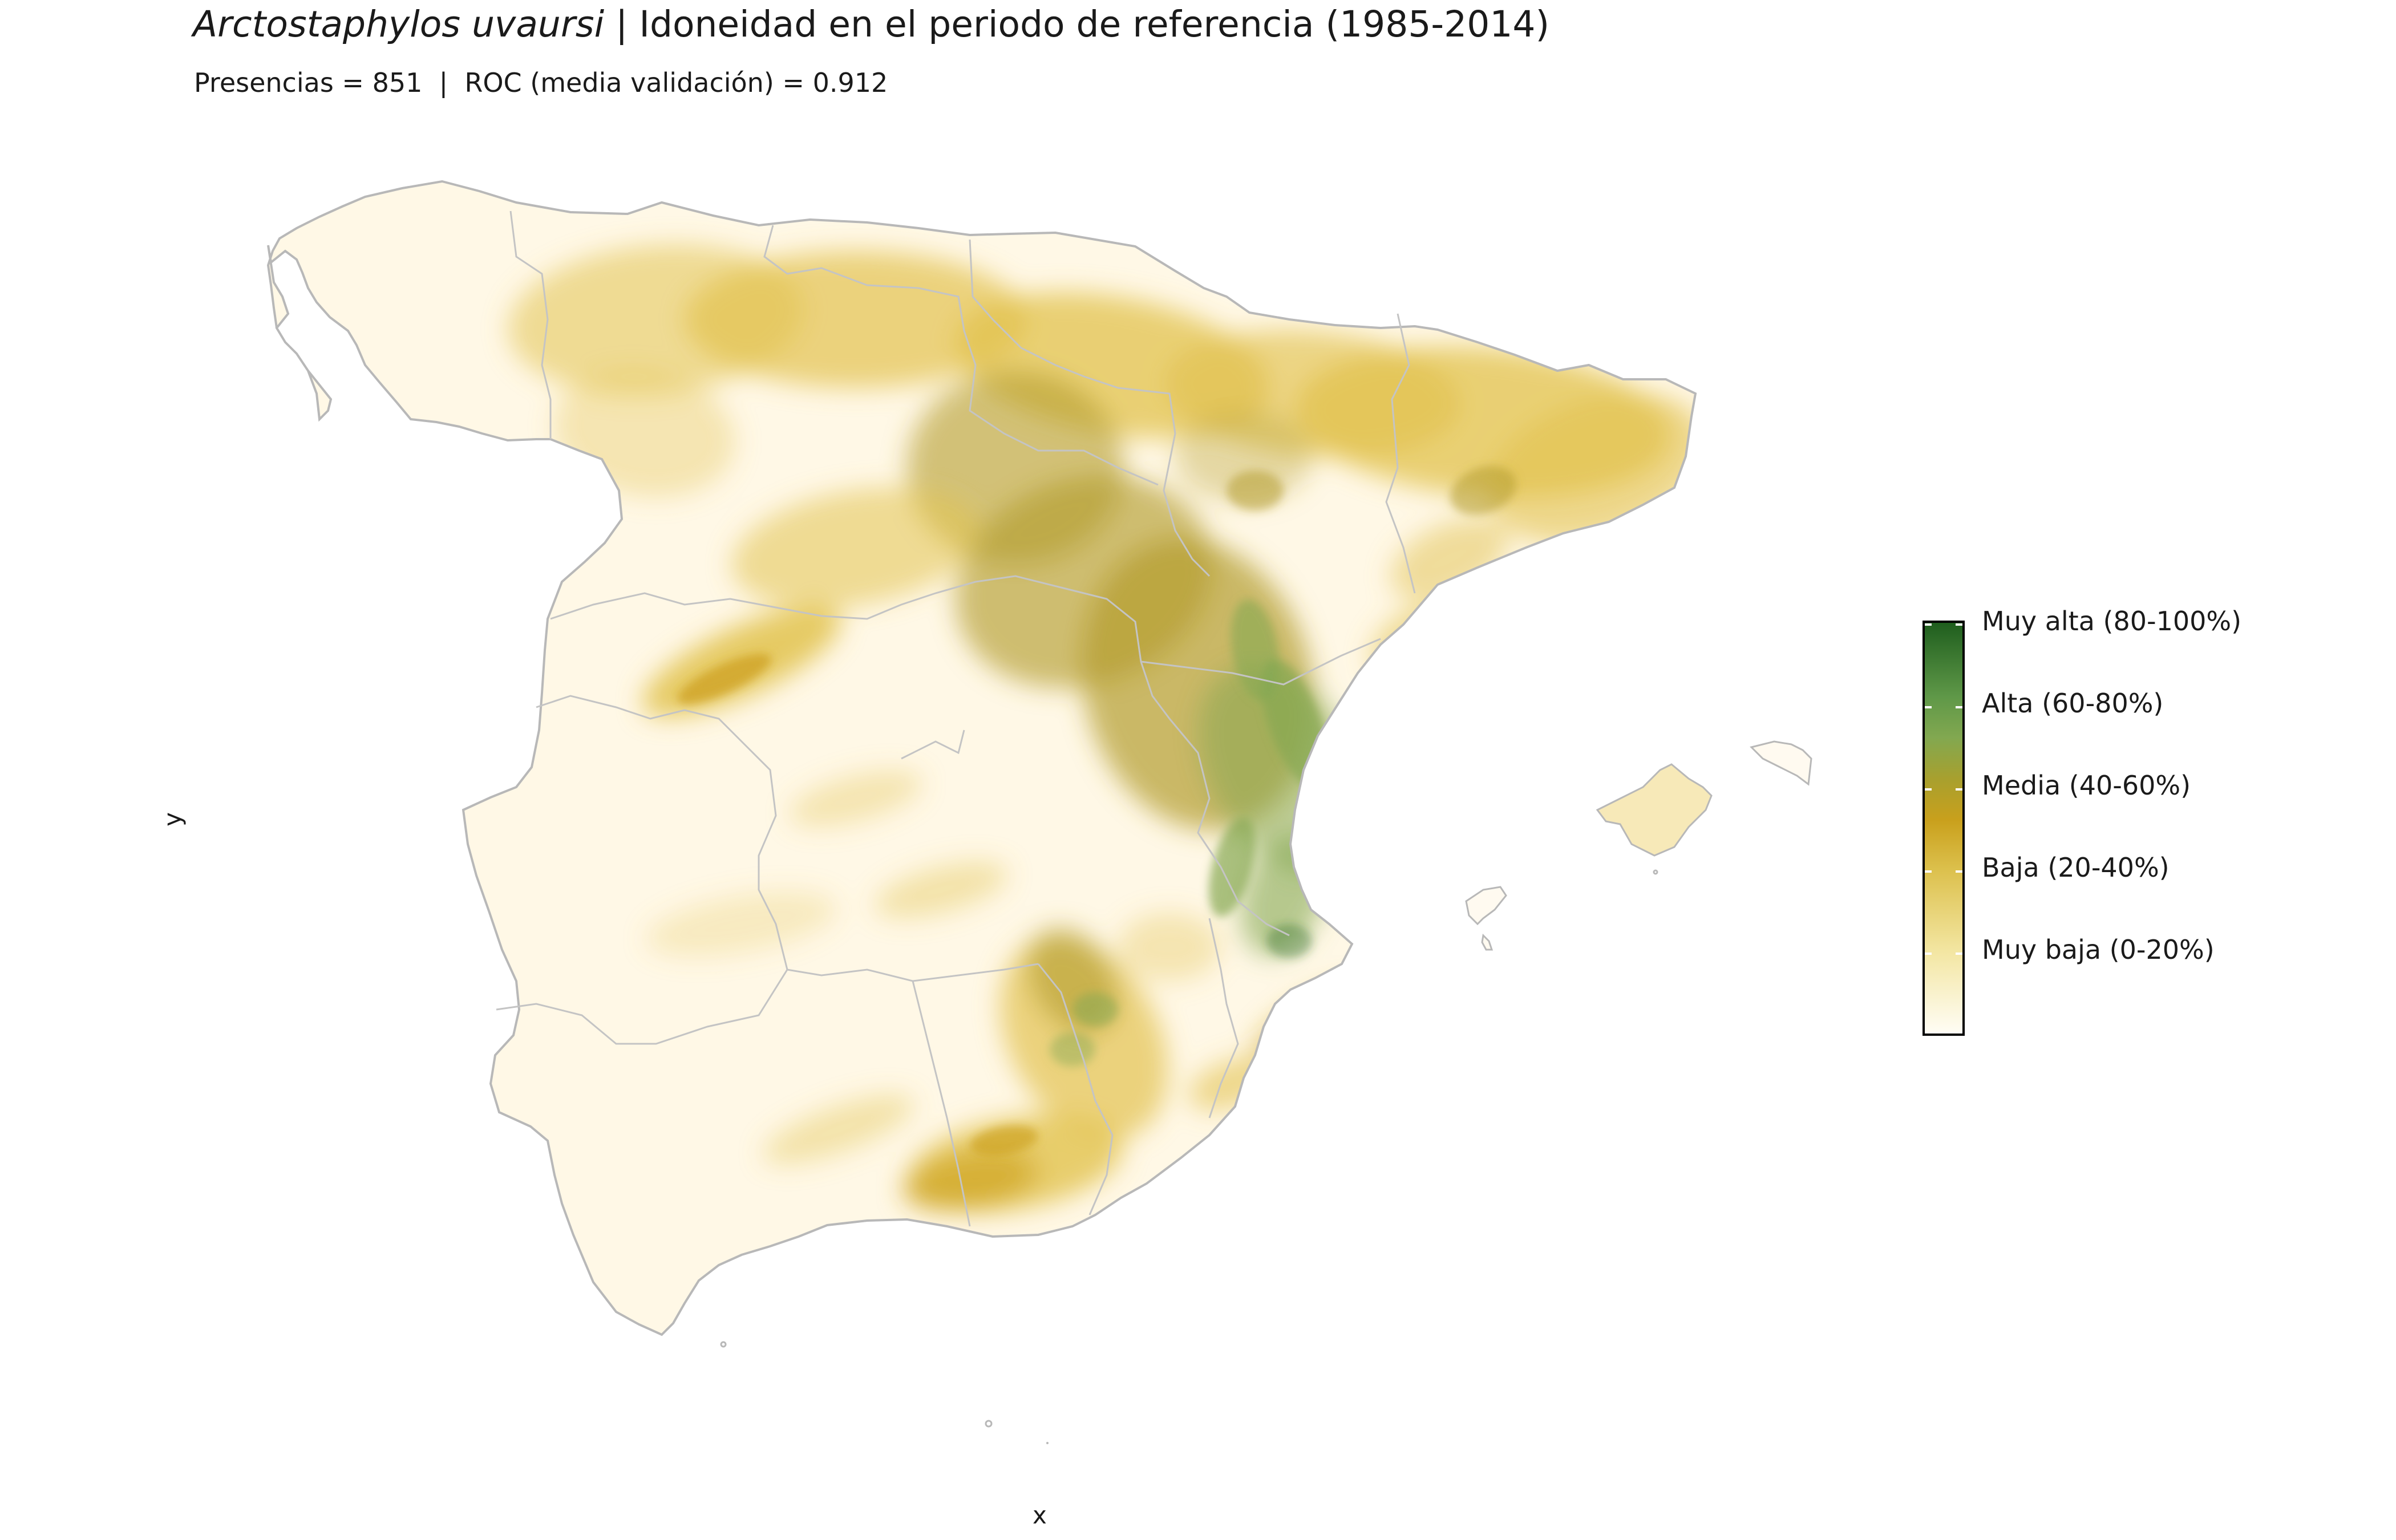  Describe the element at coordinates (2086, 785) in the screenshot. I see `legend-label-media: Media (40-60%)` at that location.